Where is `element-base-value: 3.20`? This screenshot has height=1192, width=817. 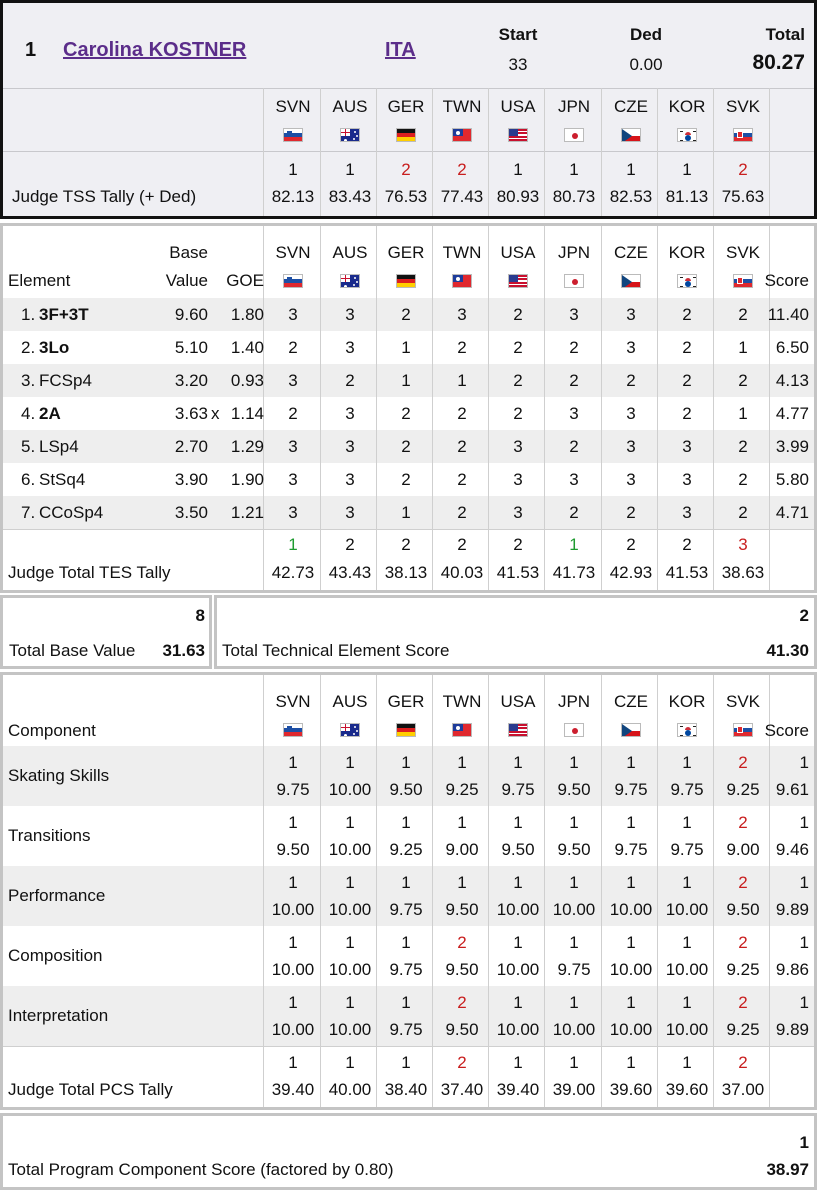
element-base-value: 3.20 is located at coordinates (191, 380).